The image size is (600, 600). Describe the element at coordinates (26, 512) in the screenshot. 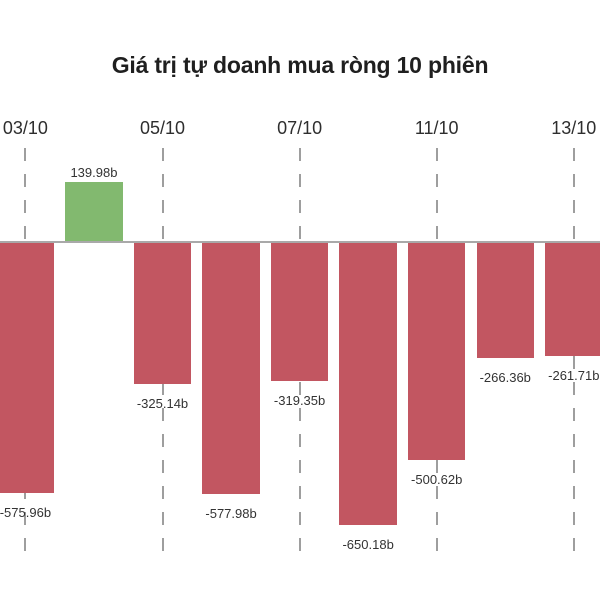

I see `bar-value-label: -575.96b` at that location.